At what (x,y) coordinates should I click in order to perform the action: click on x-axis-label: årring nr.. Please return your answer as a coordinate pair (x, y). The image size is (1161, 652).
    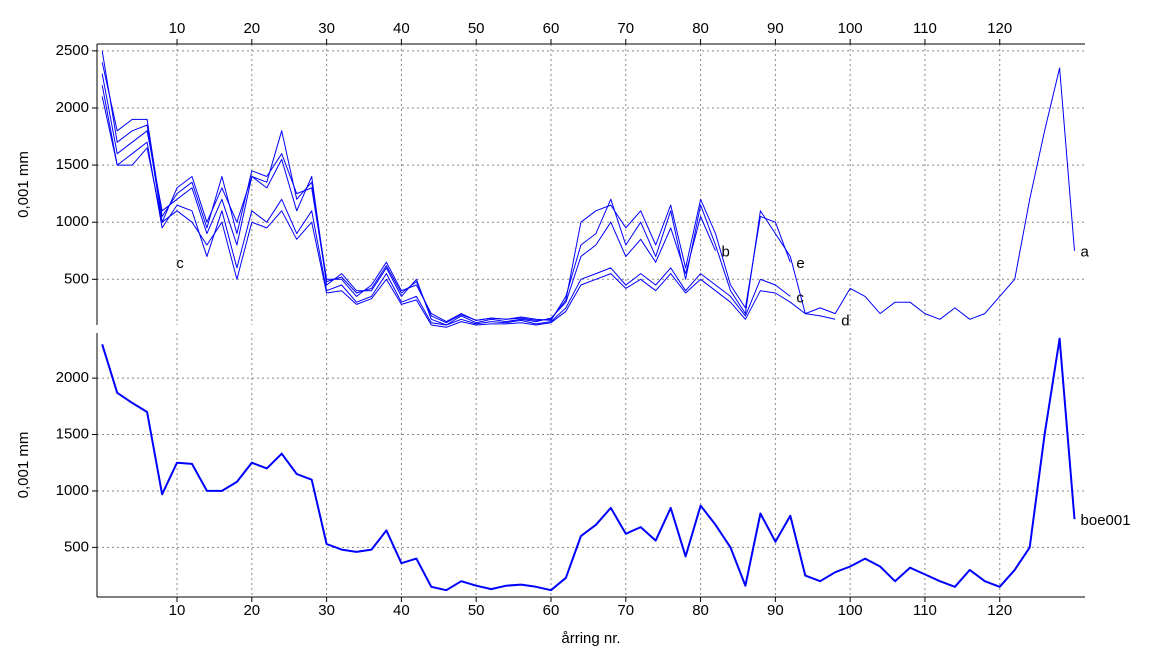
    Looking at the image, I should click on (590, 638).